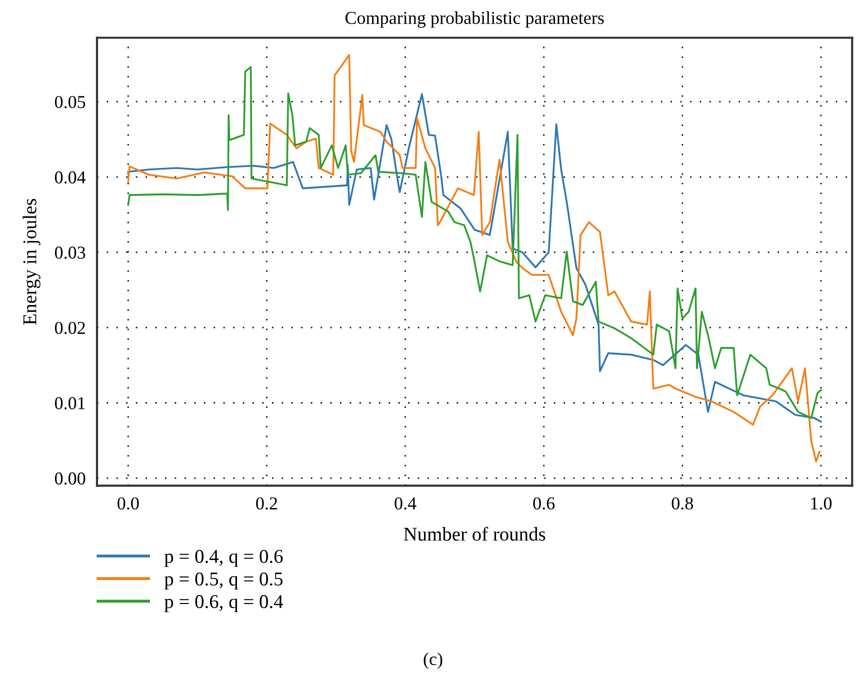 The height and width of the screenshot is (686, 866). I want to click on y-tick-label: 0.01, so click(69, 403).